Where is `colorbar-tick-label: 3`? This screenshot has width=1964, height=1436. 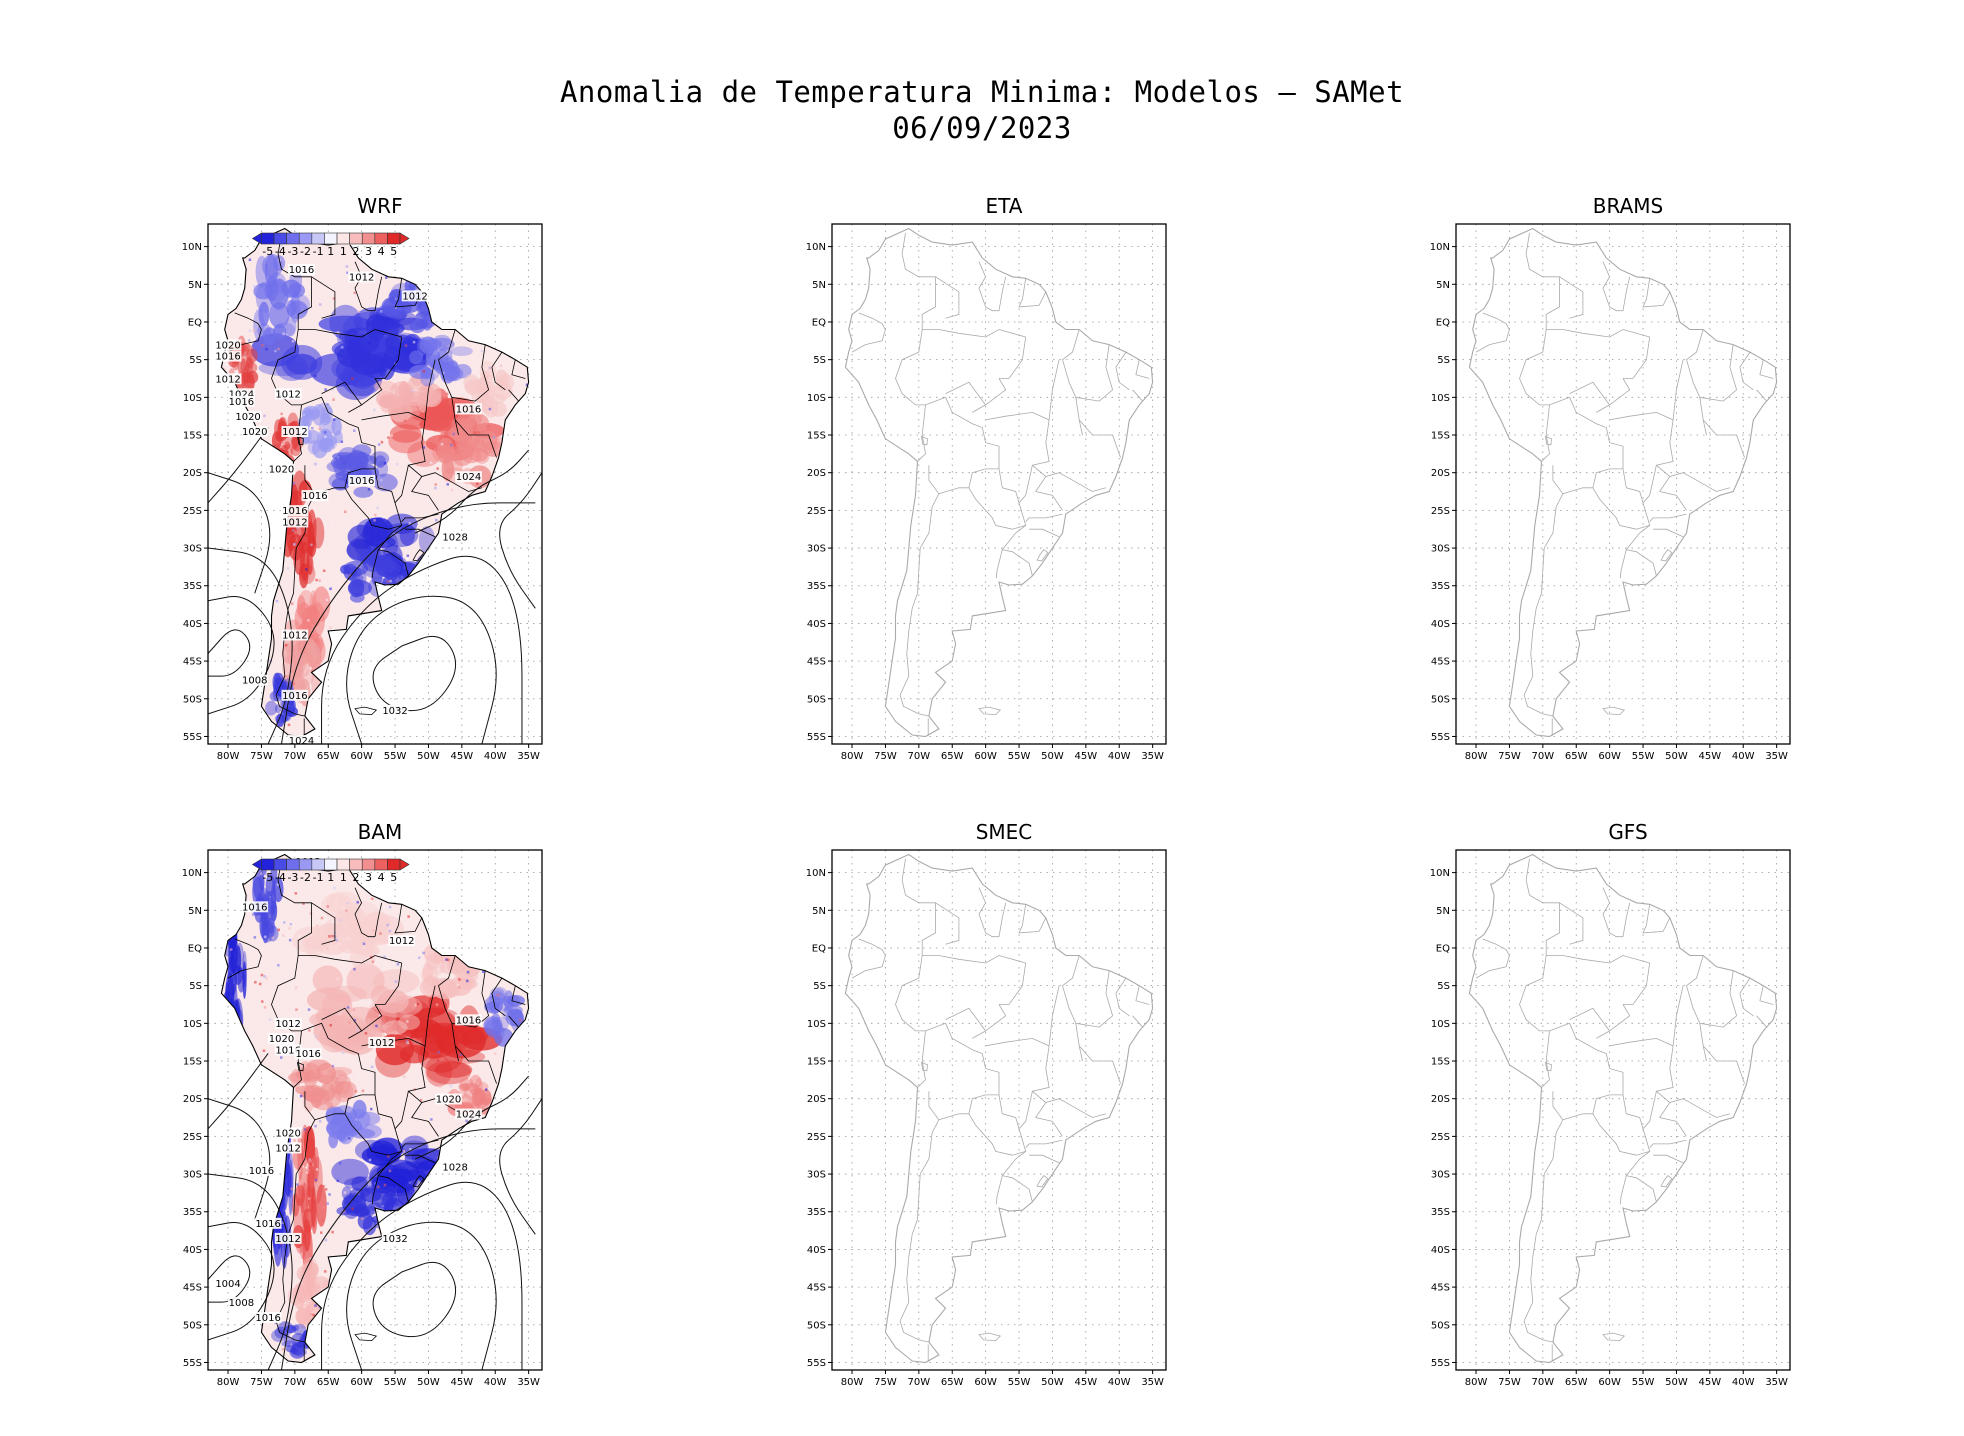
colorbar-tick-label: 3 is located at coordinates (368, 251).